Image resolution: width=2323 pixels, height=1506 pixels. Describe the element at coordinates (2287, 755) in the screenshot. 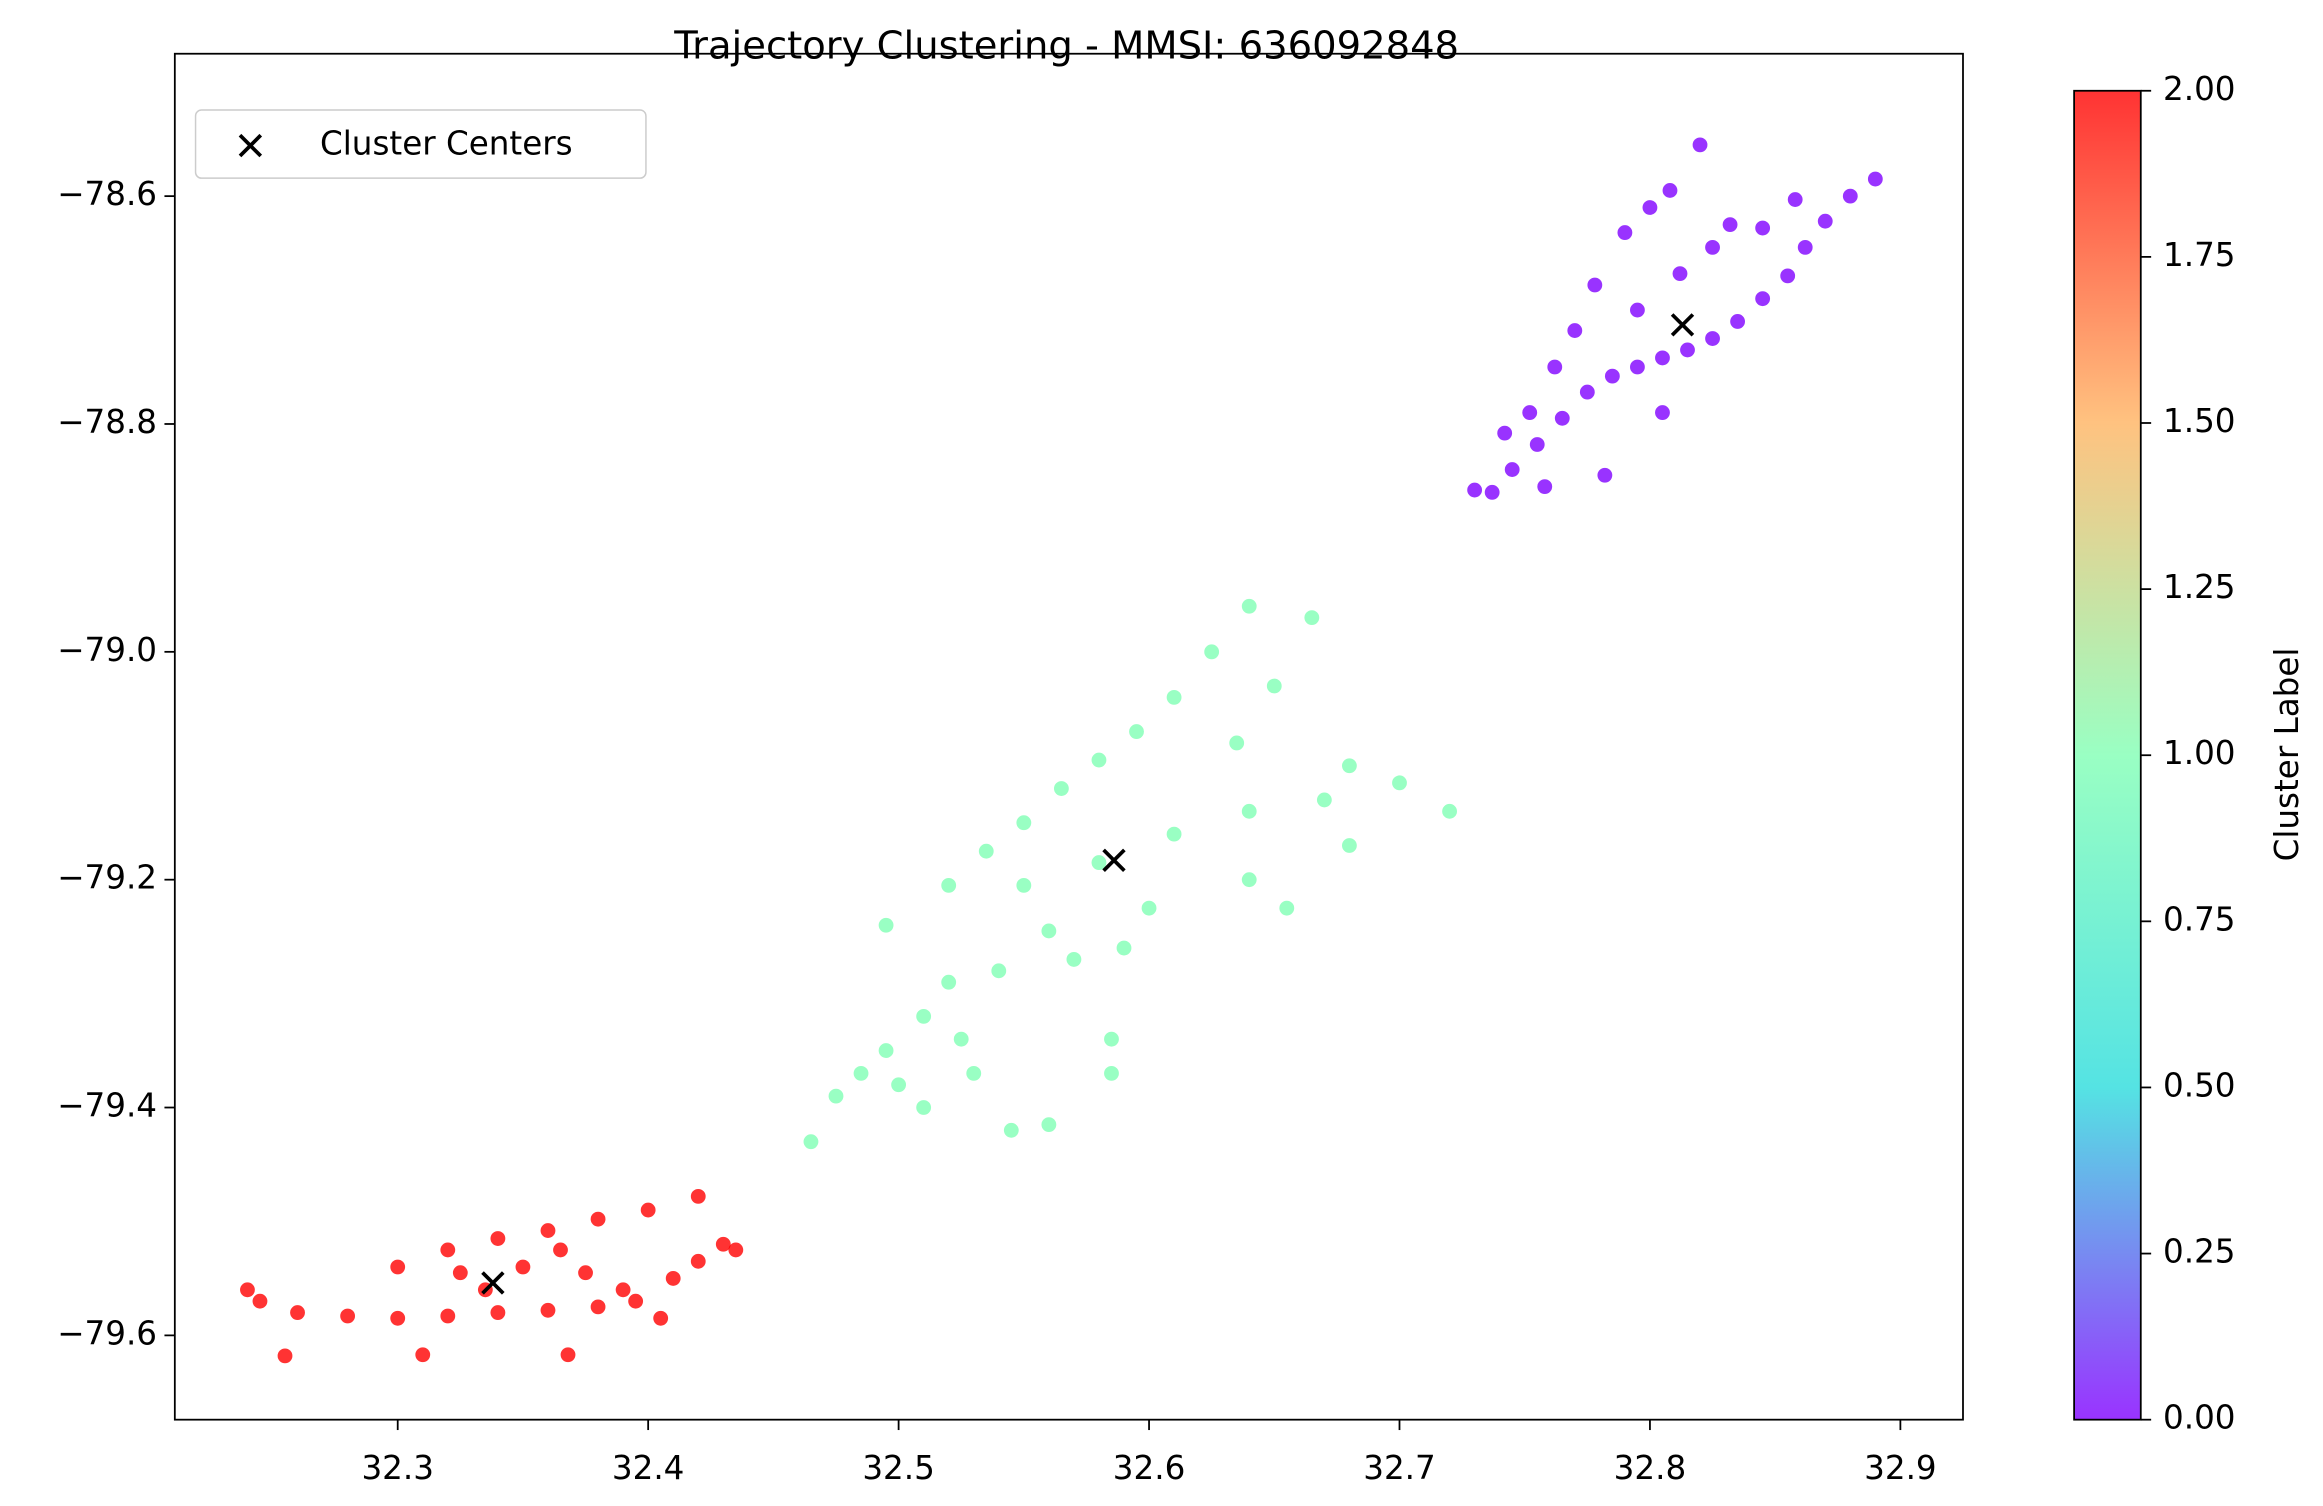

I see `colorbar-label: Cluster Label` at that location.